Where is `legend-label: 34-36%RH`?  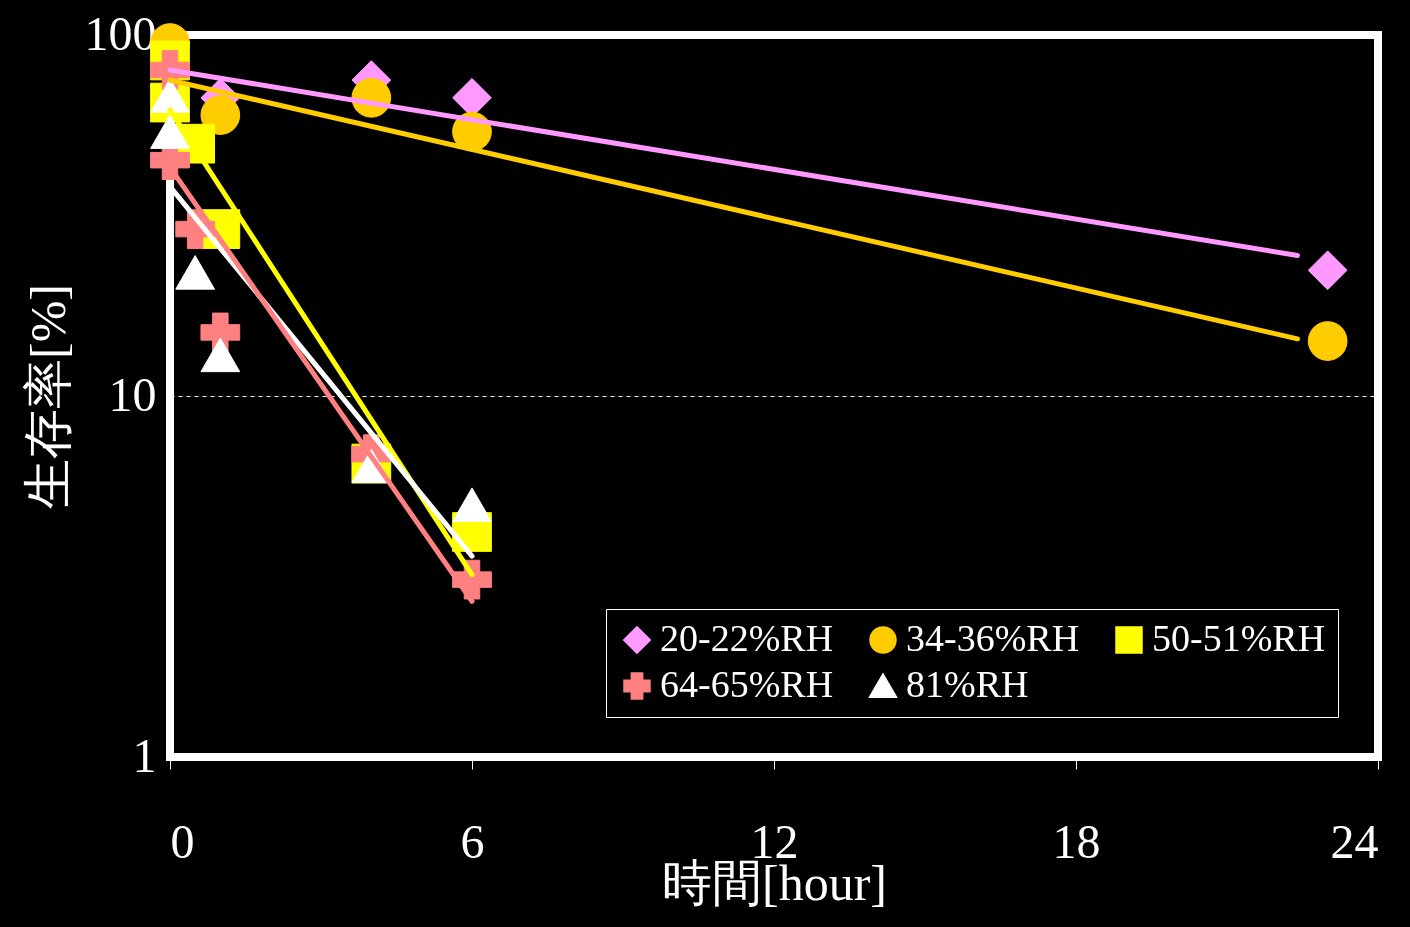
legend-label: 34-36%RH is located at coordinates (993, 638).